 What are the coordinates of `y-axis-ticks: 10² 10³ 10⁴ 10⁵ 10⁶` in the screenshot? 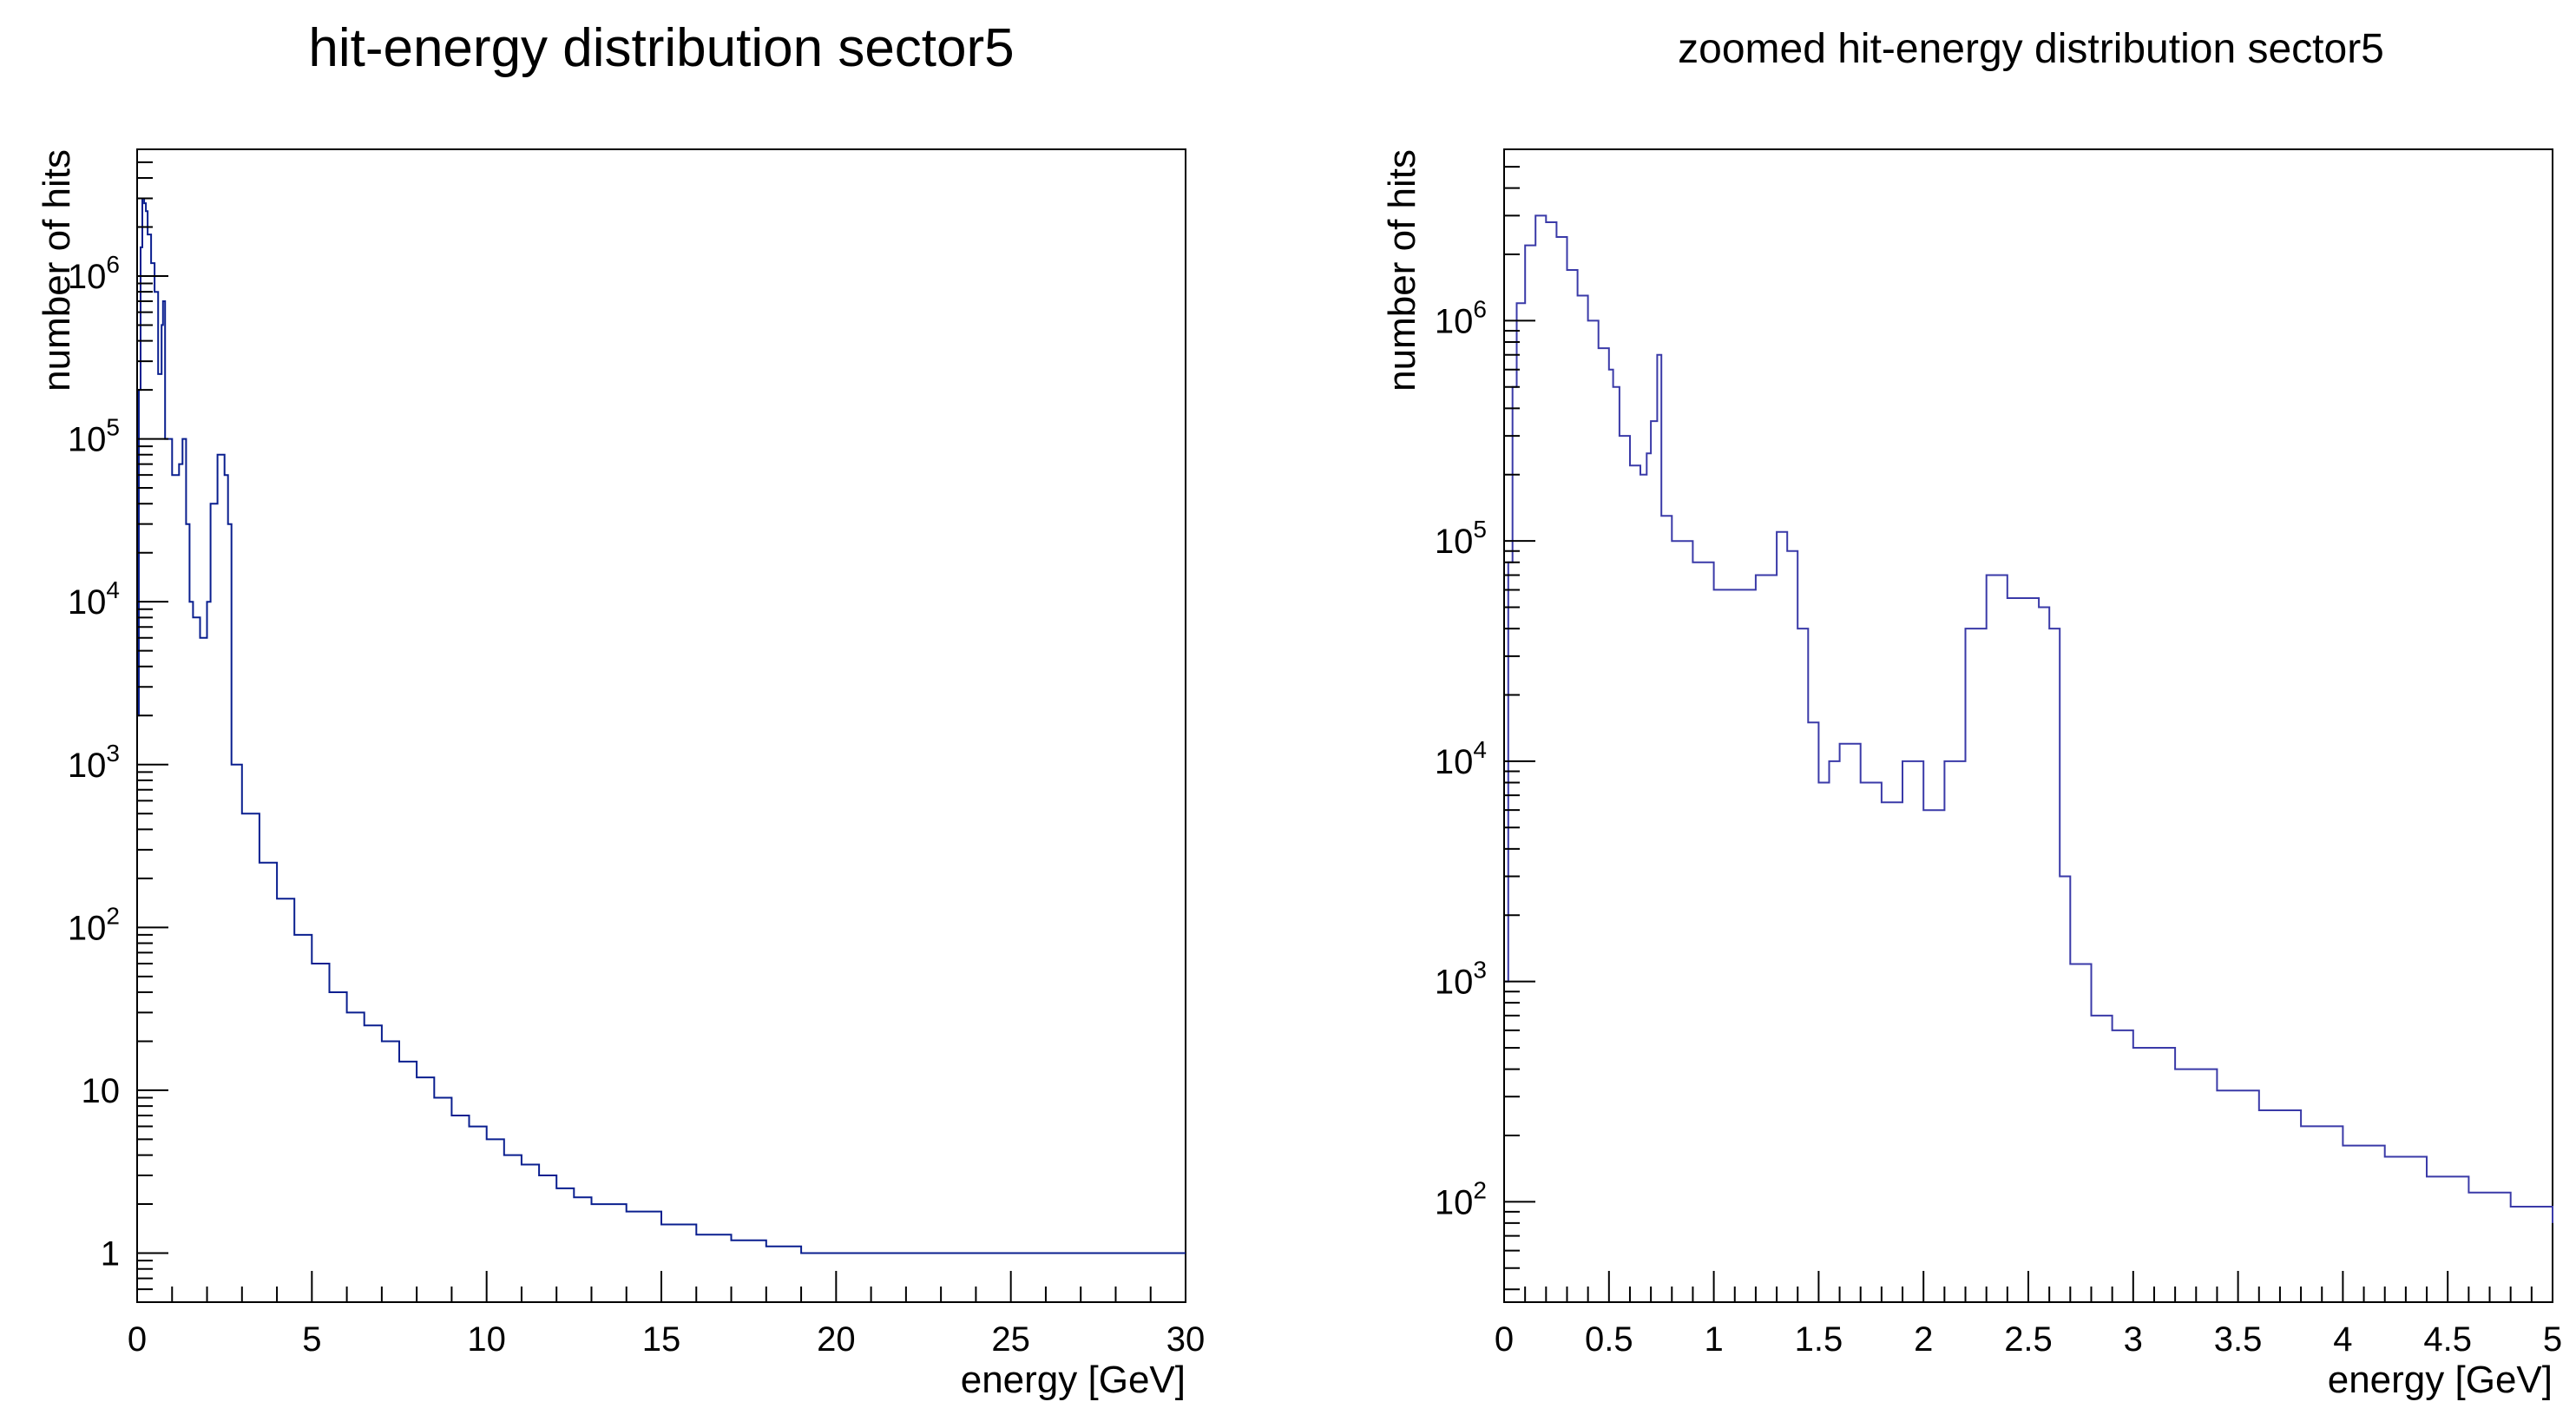 It's located at (1485, 719).